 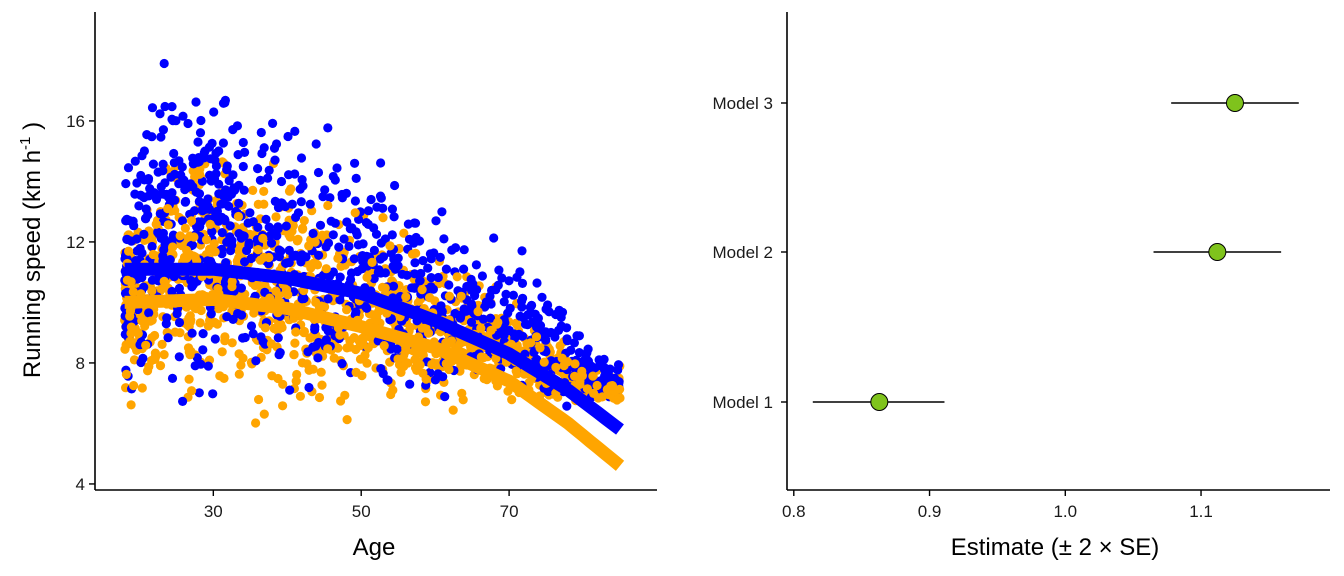 What do you see at coordinates (80, 363) in the screenshot?
I see `y-tick-label: 8` at bounding box center [80, 363].